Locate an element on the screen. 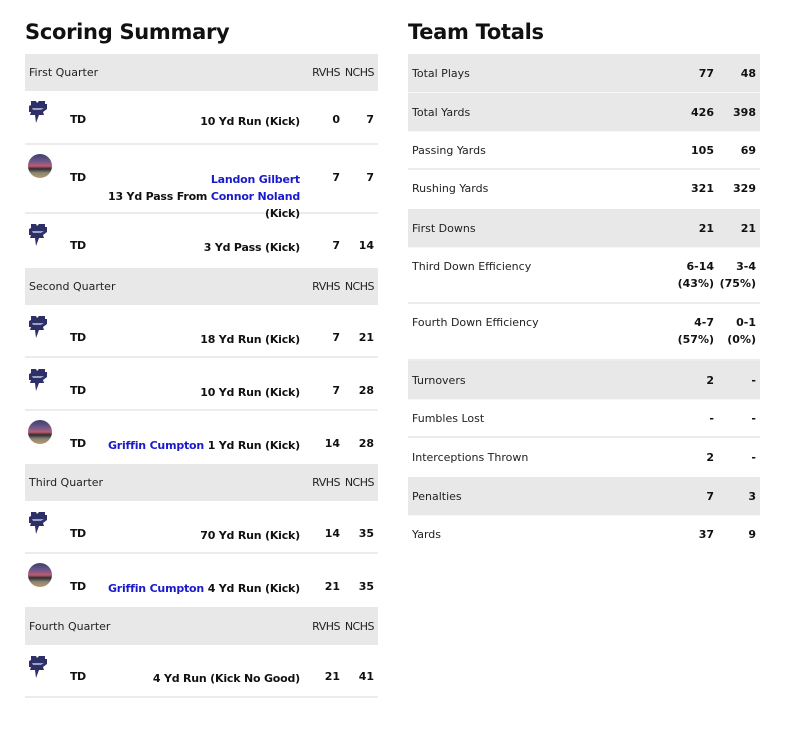 The image size is (800, 738). score-nchs: 28 is located at coordinates (366, 443).